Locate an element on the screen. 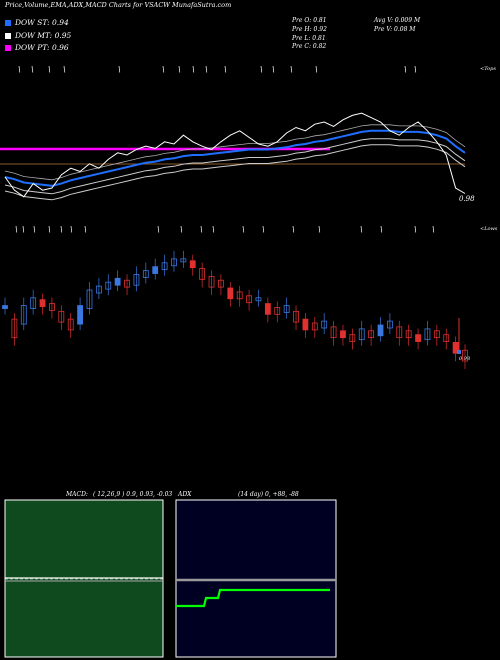  legend-dow-pt: DOW PT: 0.96 is located at coordinates (37, 47).